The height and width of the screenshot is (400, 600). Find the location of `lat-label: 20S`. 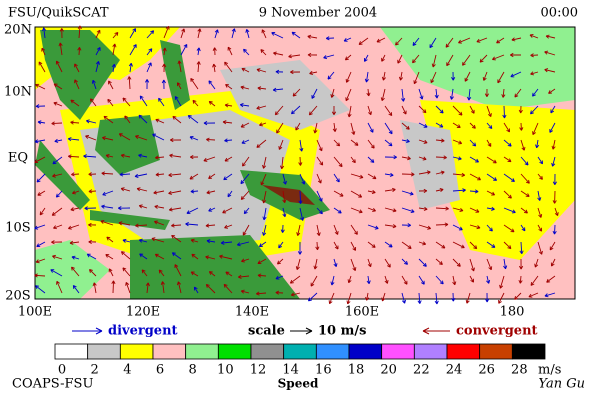

lat-label: 20S is located at coordinates (17, 296).